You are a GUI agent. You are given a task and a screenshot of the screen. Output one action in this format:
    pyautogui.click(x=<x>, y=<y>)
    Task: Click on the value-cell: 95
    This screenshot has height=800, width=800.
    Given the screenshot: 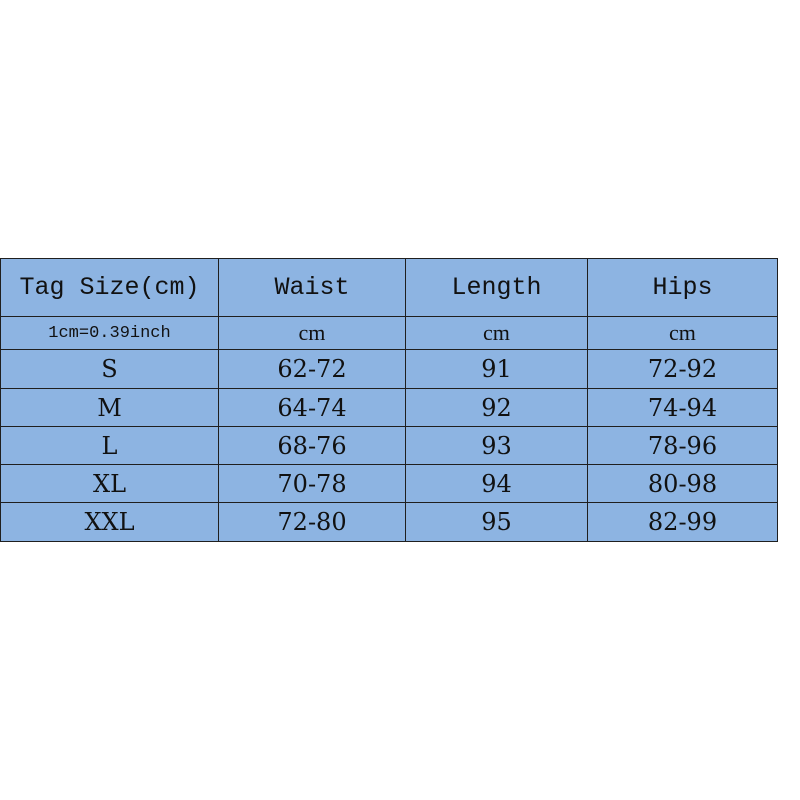 What is the action you would take?
    pyautogui.click(x=496, y=522)
    